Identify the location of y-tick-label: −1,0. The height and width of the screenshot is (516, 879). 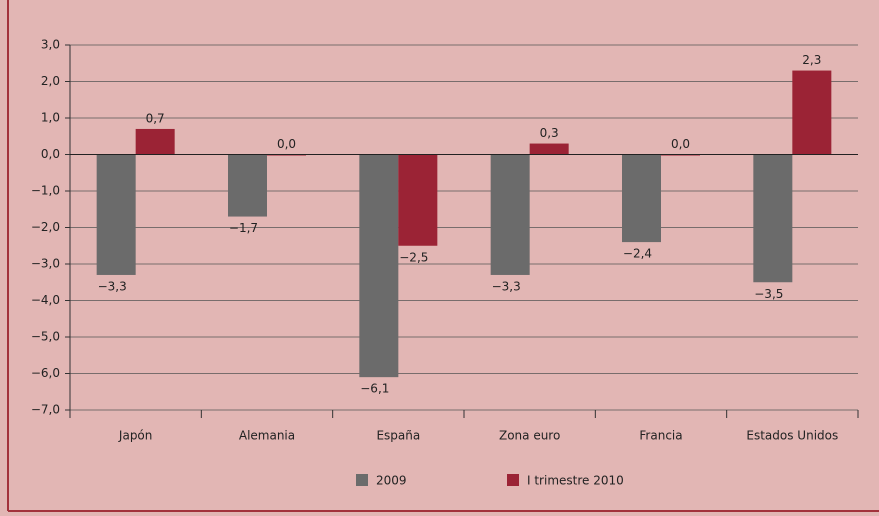
(45, 191).